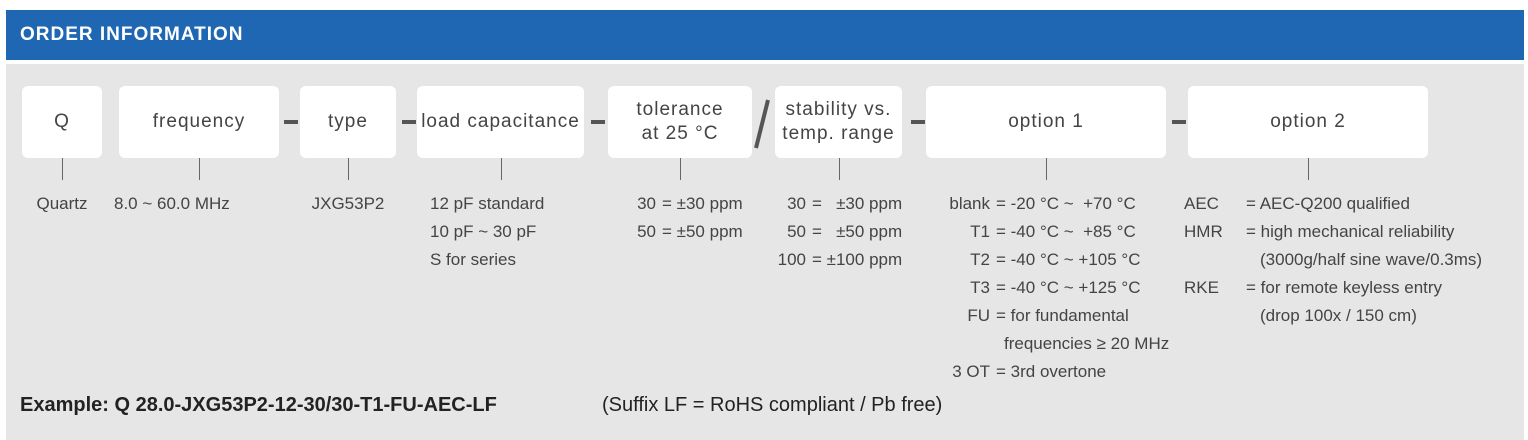  I want to click on field-box: frequency, so click(199, 122).